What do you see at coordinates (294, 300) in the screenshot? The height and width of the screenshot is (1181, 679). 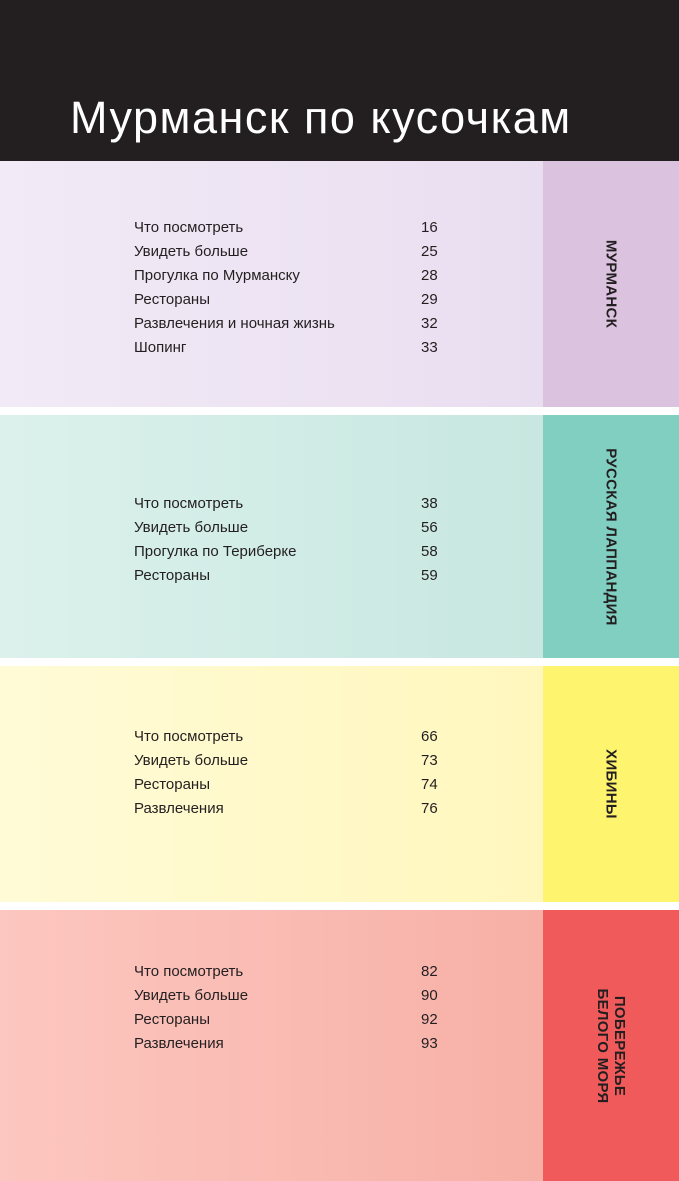 I see `toc-item: Рестораны 29` at bounding box center [294, 300].